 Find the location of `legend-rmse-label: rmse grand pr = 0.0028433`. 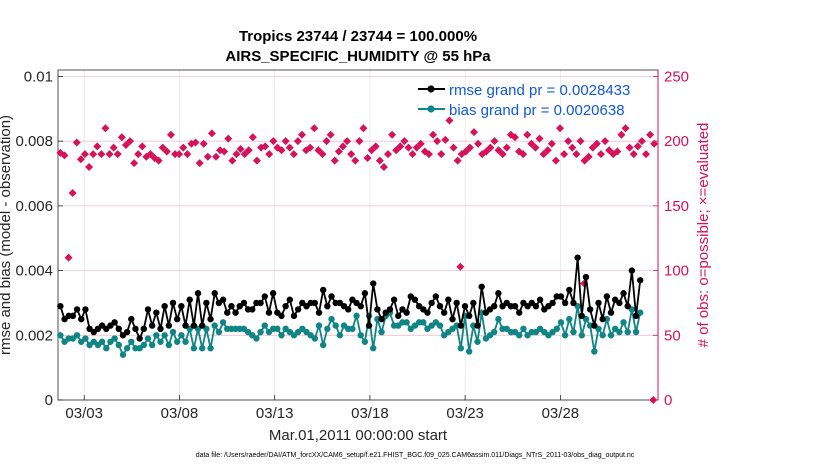

legend-rmse-label: rmse grand pr = 0.0028433 is located at coordinates (539, 90).